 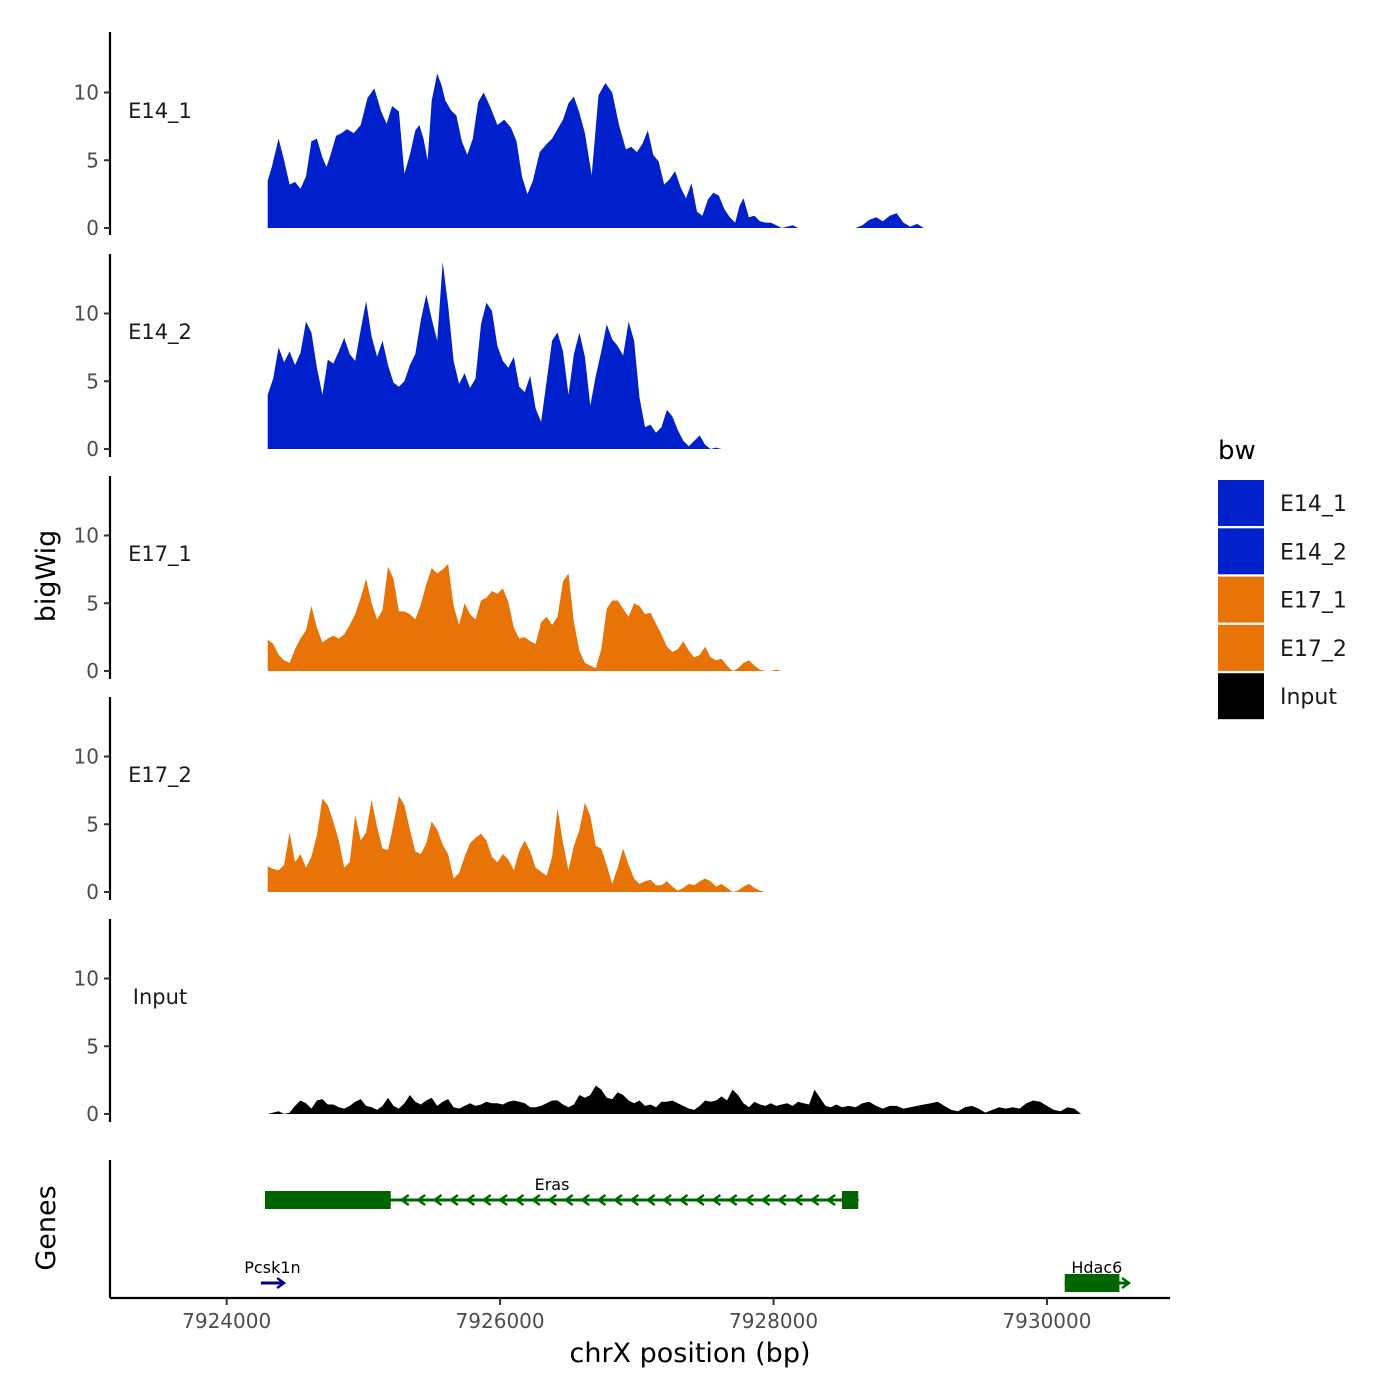 What do you see at coordinates (160, 775) in the screenshot?
I see `track-label: E17_2` at bounding box center [160, 775].